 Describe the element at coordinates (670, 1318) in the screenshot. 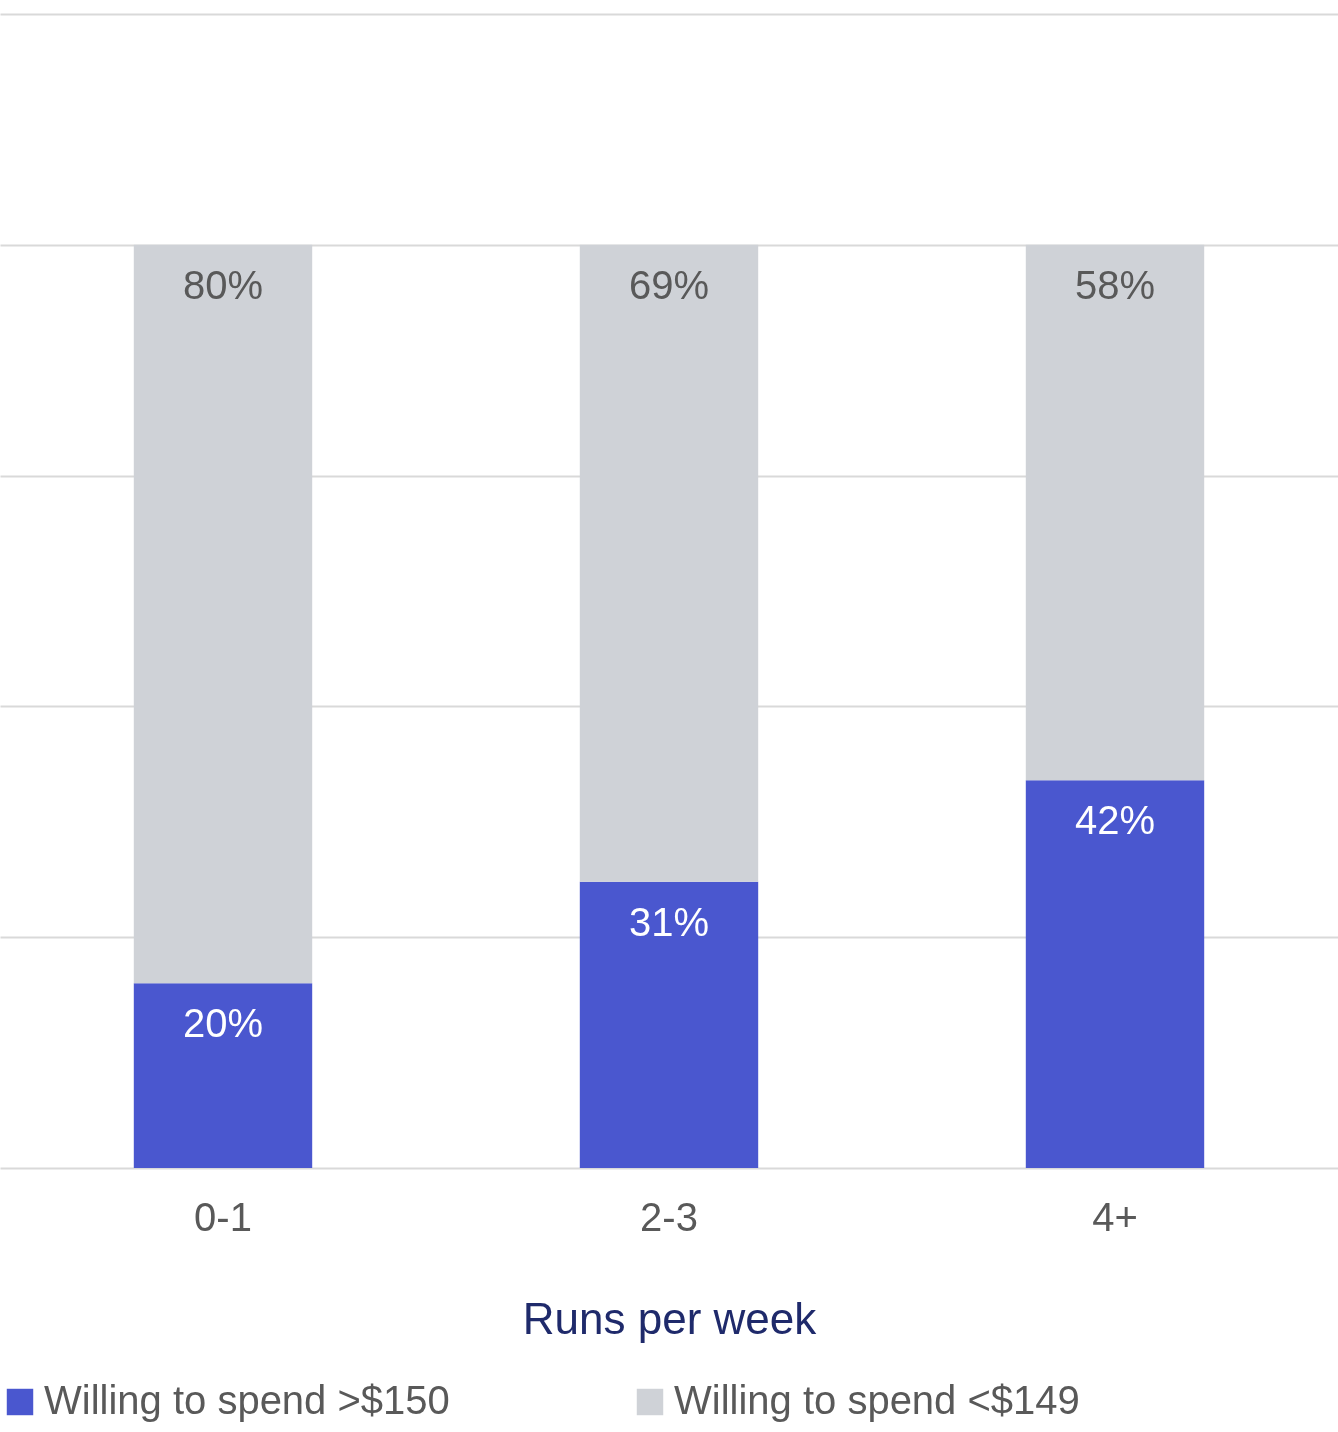

I see `x-axis-title: Runs per week` at that location.